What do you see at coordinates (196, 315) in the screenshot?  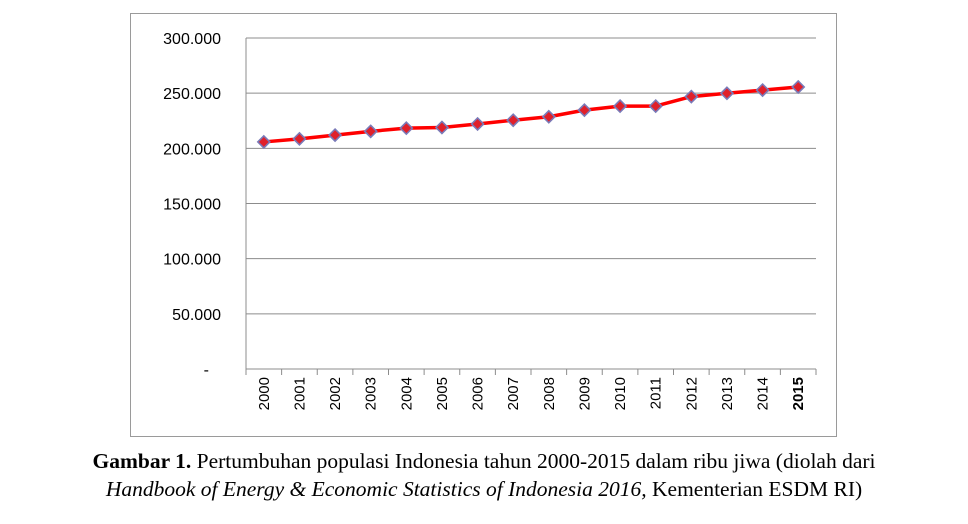 I see `y-tick-label: 50.000` at bounding box center [196, 315].